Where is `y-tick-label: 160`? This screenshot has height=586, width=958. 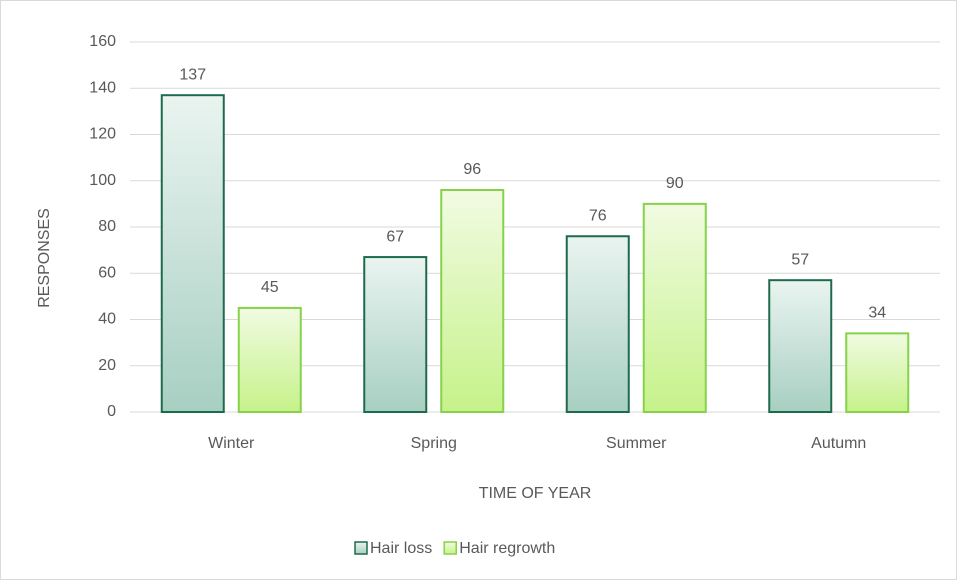
y-tick-label: 160 is located at coordinates (102, 41).